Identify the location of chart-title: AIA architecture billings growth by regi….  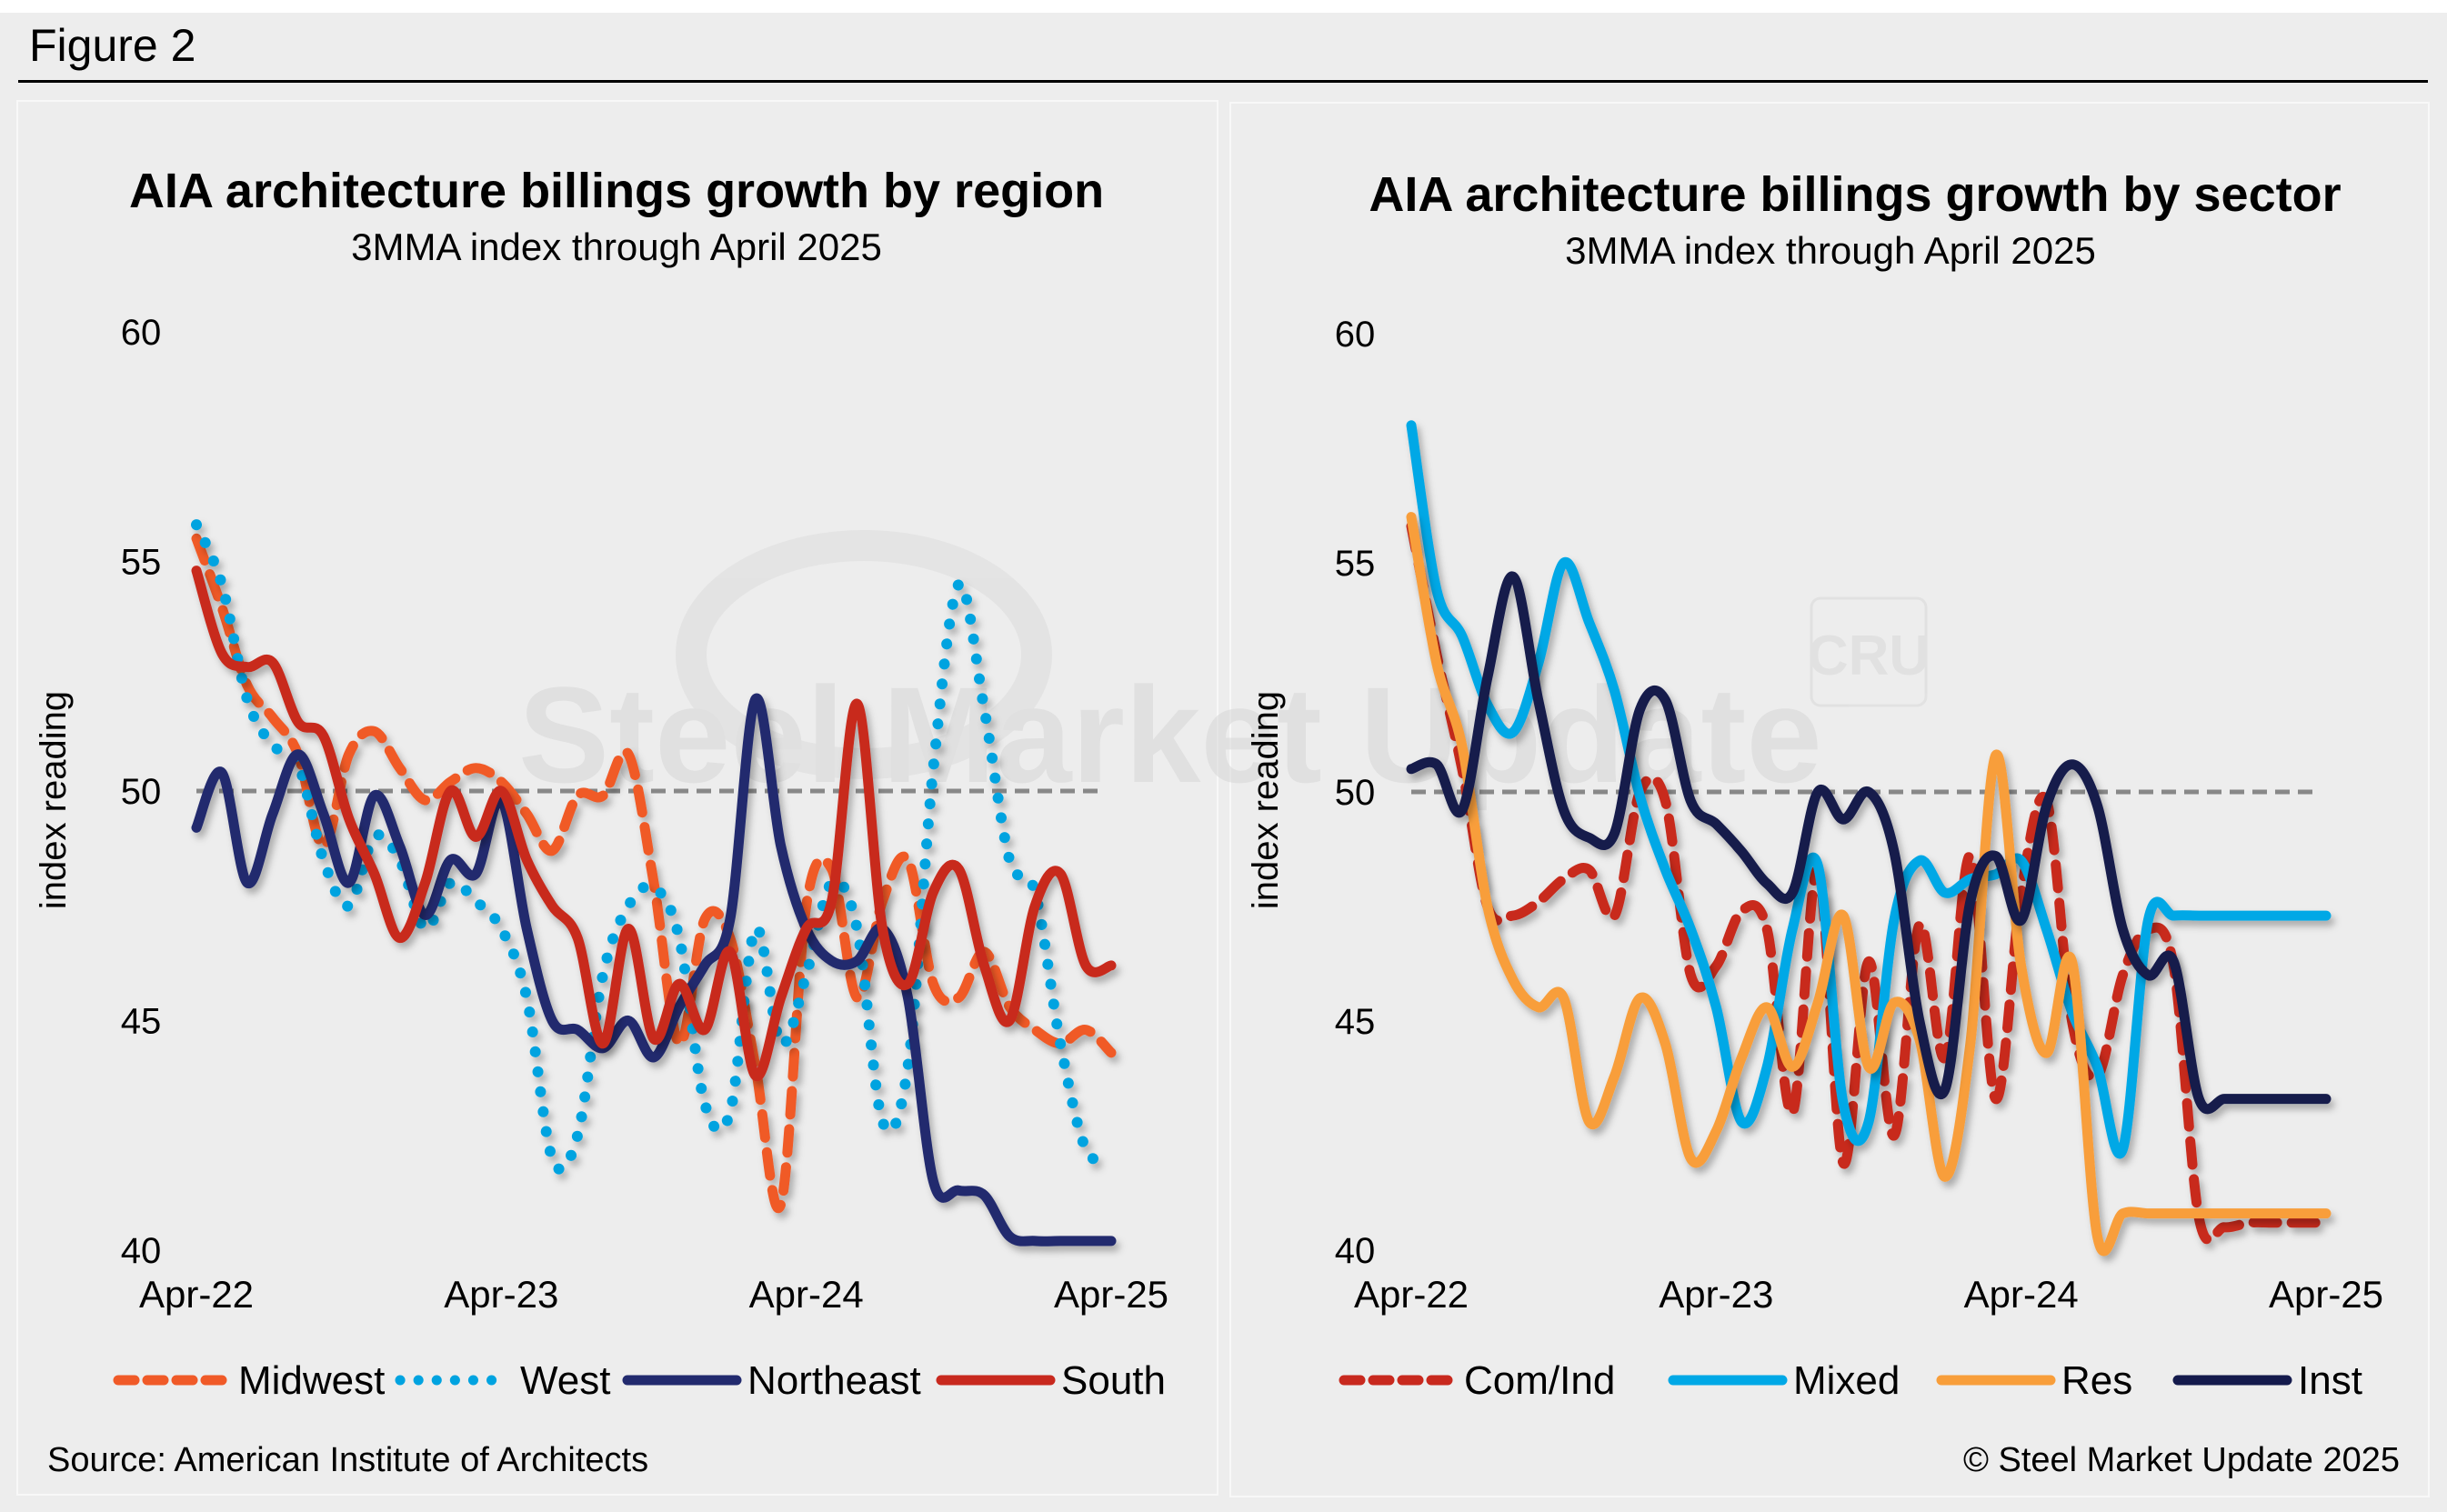
(617, 191).